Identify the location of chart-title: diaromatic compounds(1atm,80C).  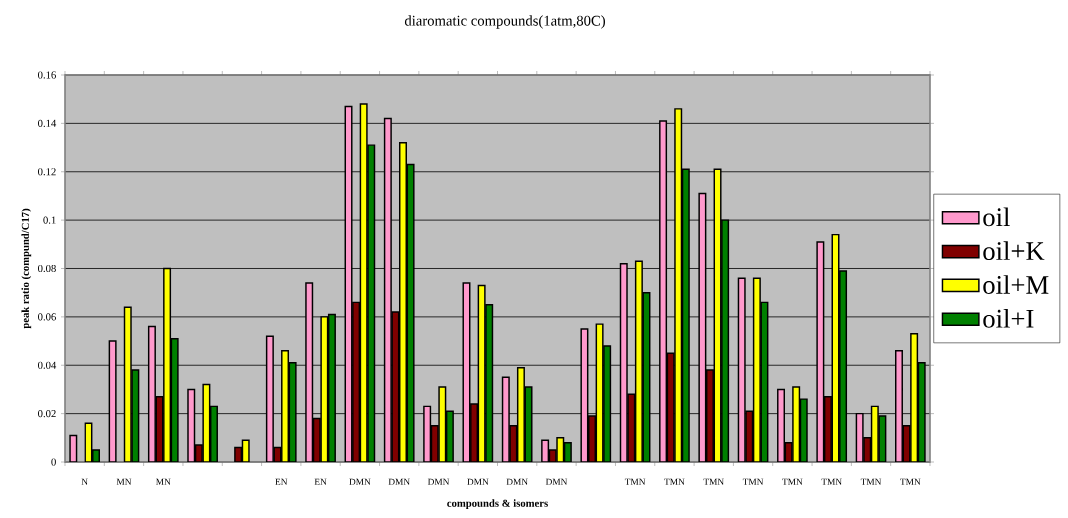
(504, 22).